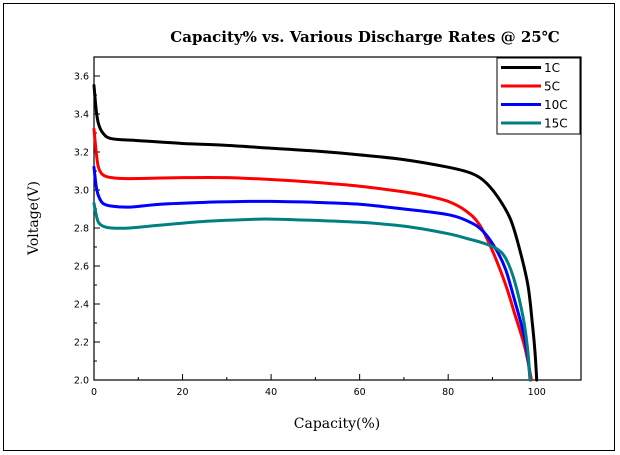 This screenshot has width=620, height=455. Describe the element at coordinates (448, 392) in the screenshot. I see `x-tick-label: 80` at that location.